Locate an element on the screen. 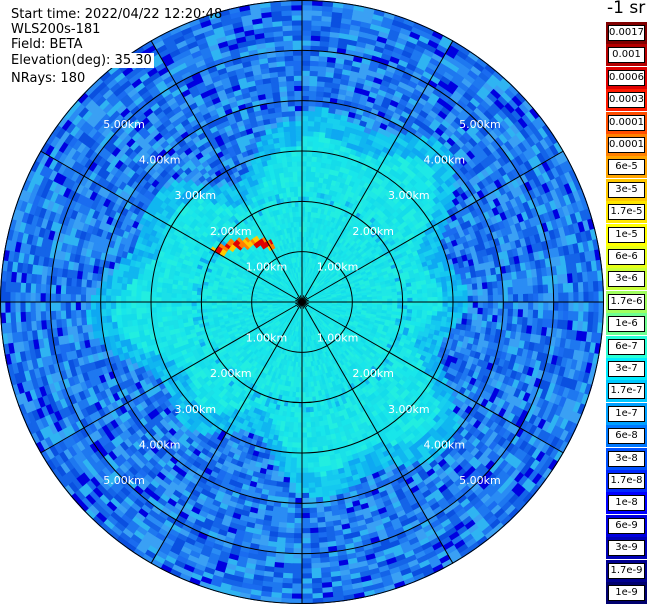  colorbar-swatch: 1.7e-7 is located at coordinates (626, 391).